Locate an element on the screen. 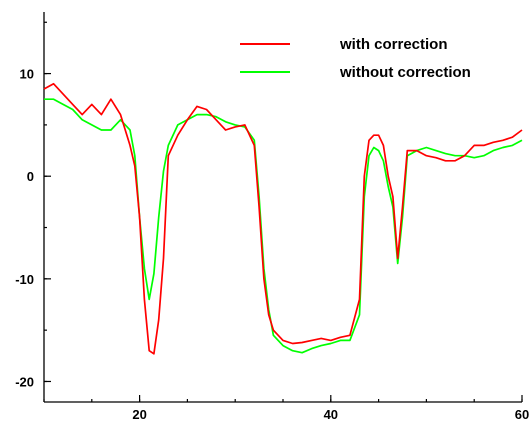  x-tick-label: 60 is located at coordinates (522, 414).